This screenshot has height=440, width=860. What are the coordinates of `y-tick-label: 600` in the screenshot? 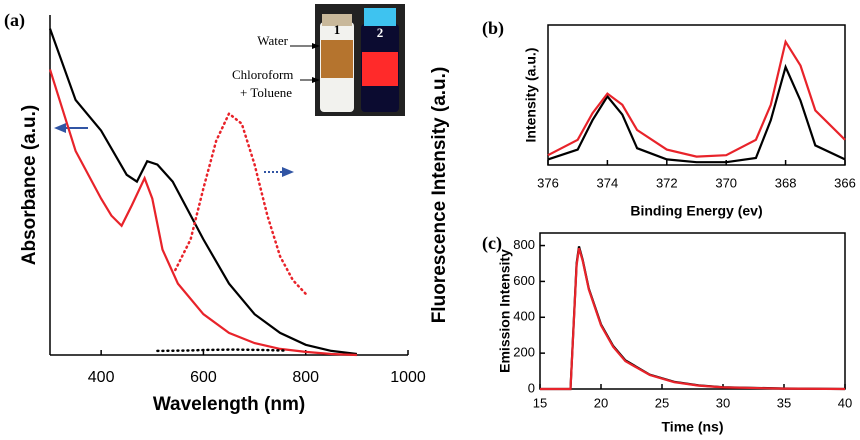 It's located at (524, 280).